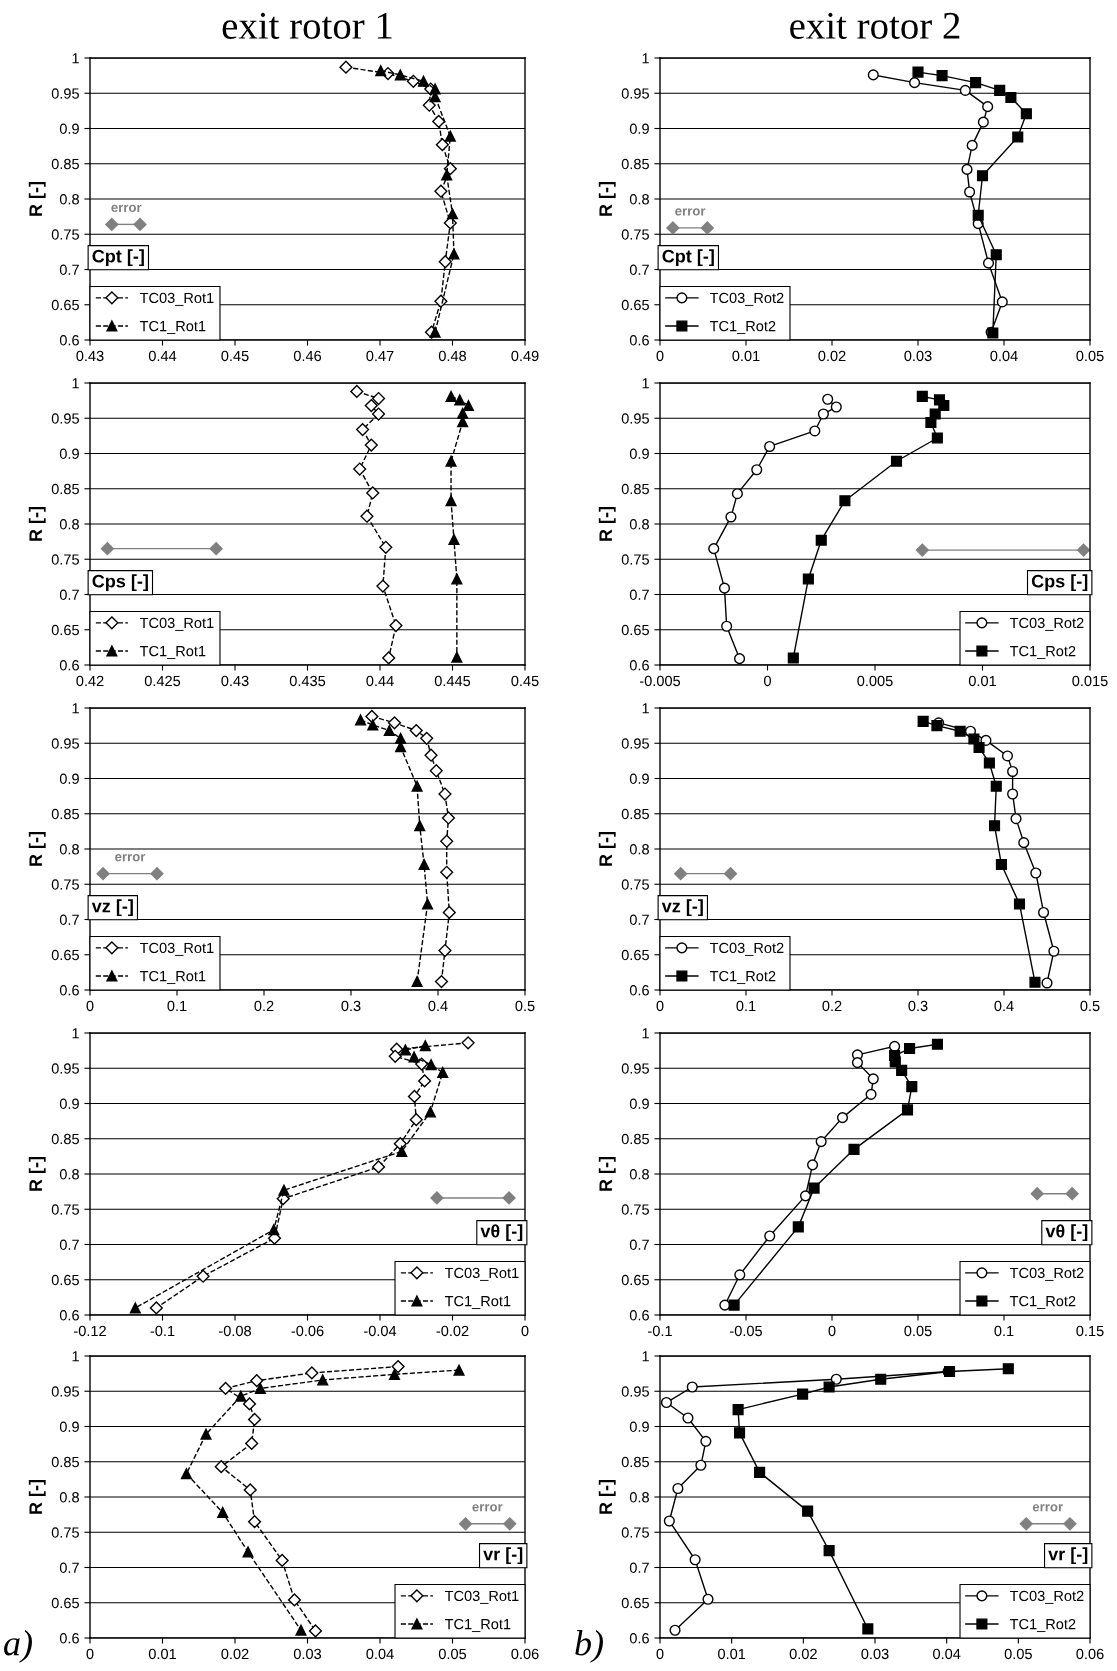 This screenshot has height=1671, width=1117. What do you see at coordinates (1090, 1331) in the screenshot?
I see `x-tick-label: 0.15` at bounding box center [1090, 1331].